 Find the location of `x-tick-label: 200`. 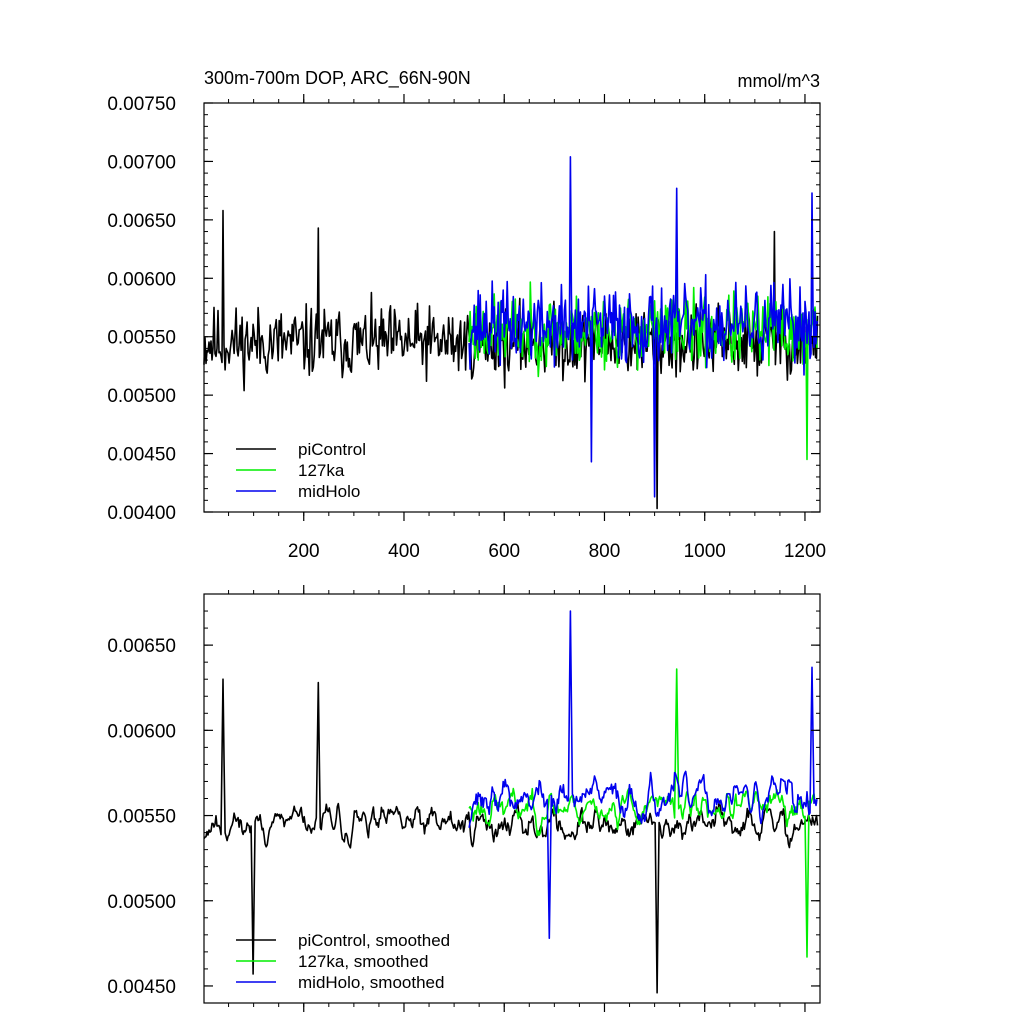

x-tick-label: 200 is located at coordinates (304, 551).